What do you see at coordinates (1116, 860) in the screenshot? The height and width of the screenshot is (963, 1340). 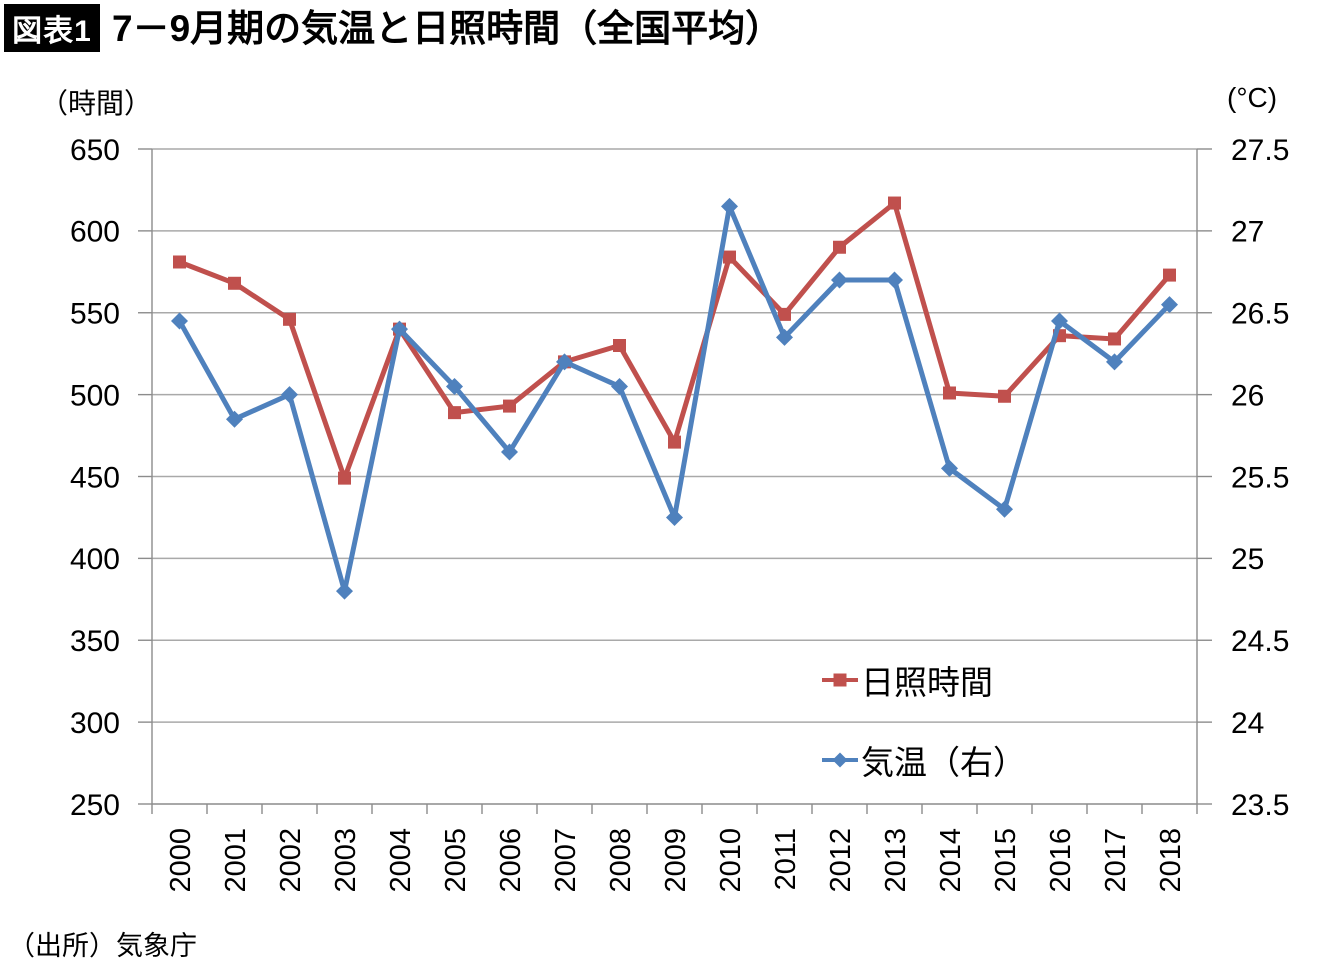 I see `x-axis-tick-label: 2017` at bounding box center [1116, 860].